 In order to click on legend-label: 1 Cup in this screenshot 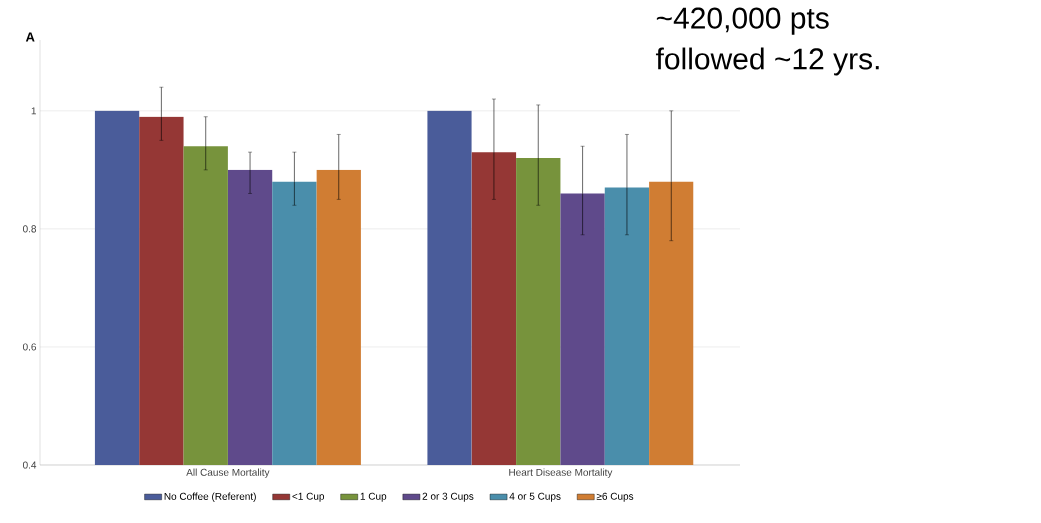, I will do `click(373, 497)`.